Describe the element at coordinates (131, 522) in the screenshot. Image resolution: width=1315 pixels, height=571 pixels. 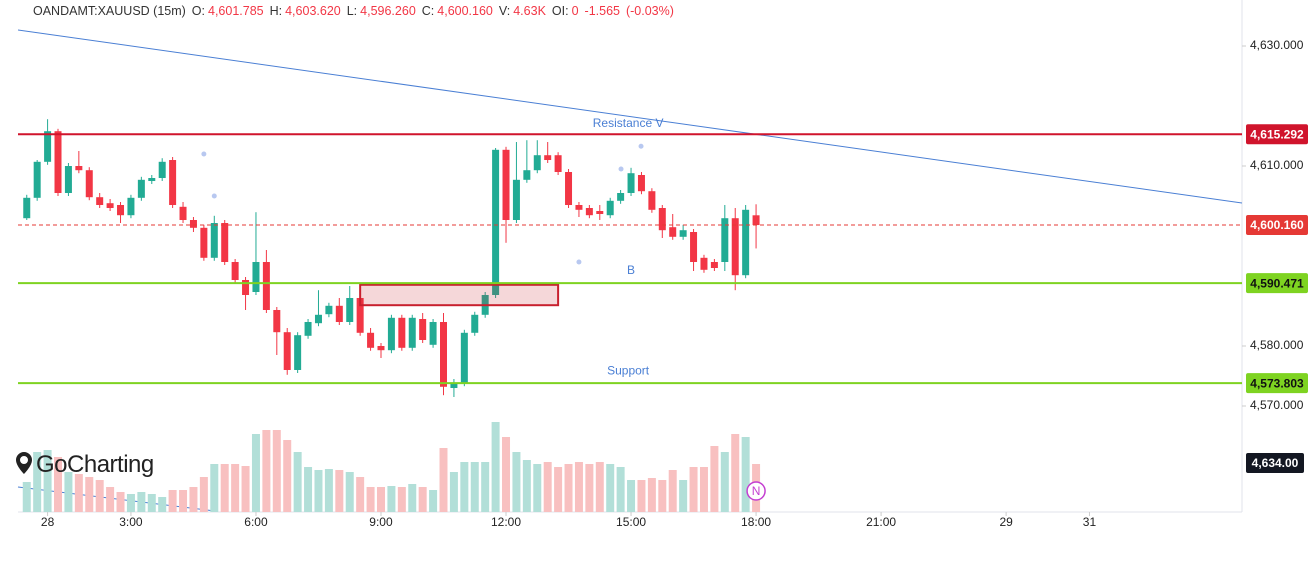
I see `x-tick-label: 3:00` at that location.